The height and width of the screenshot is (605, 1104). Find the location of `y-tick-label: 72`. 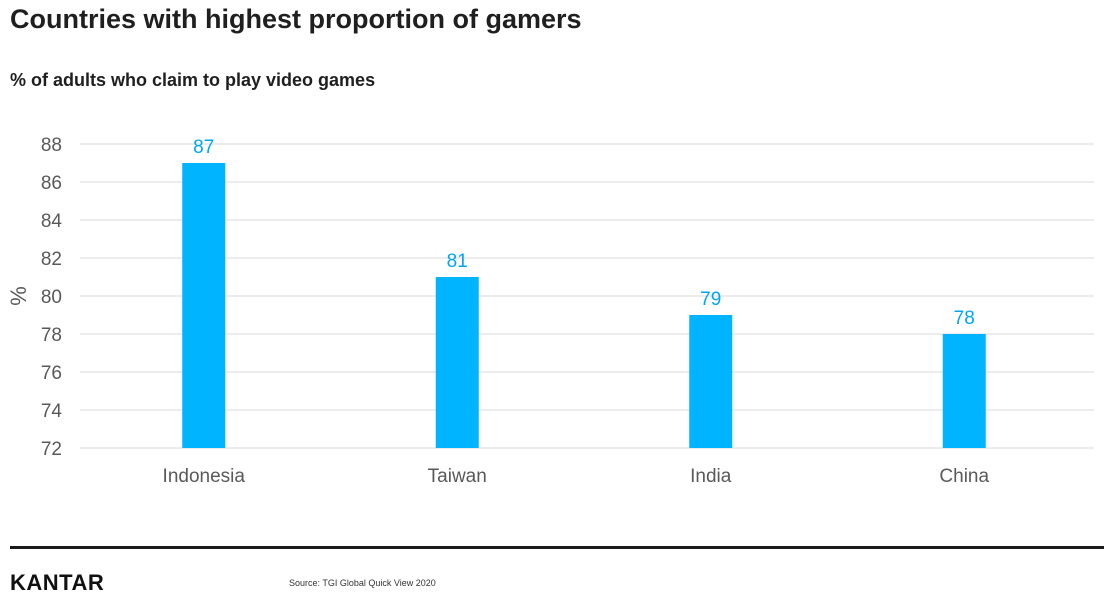

y-tick-label: 72 is located at coordinates (51, 449).